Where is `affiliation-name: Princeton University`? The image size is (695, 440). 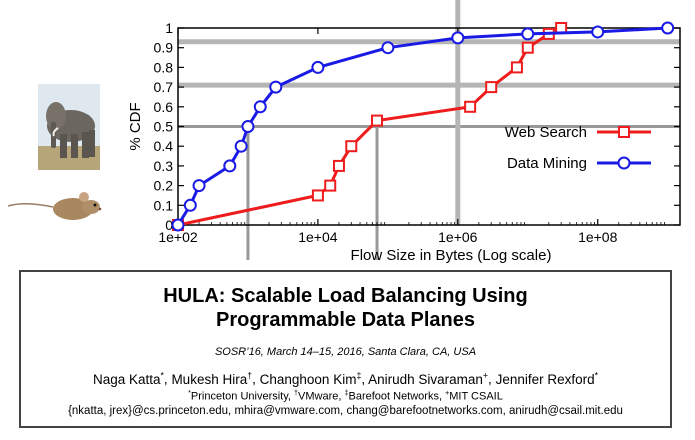 affiliation-name: Princeton University is located at coordinates (239, 396).